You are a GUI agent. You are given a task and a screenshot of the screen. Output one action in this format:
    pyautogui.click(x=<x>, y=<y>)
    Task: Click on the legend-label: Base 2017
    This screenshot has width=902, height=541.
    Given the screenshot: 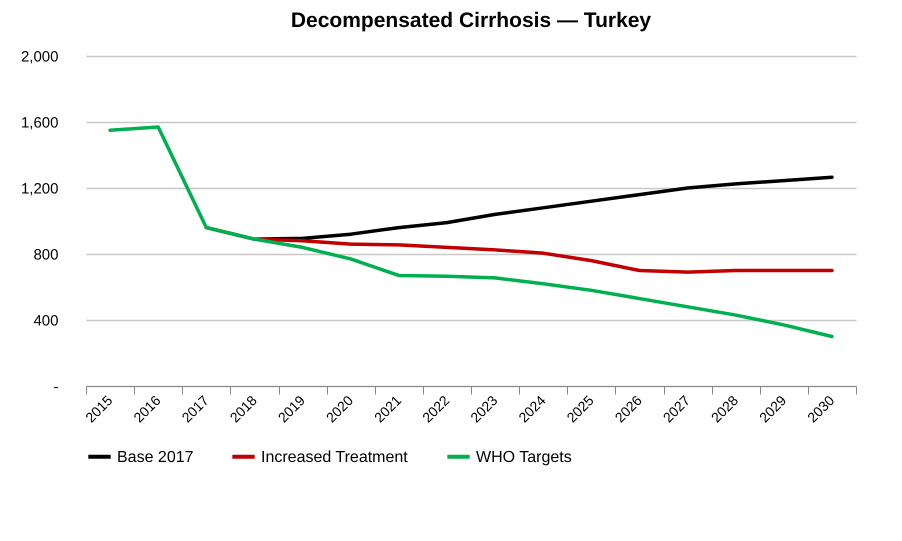 What is the action you would take?
    pyautogui.click(x=155, y=457)
    